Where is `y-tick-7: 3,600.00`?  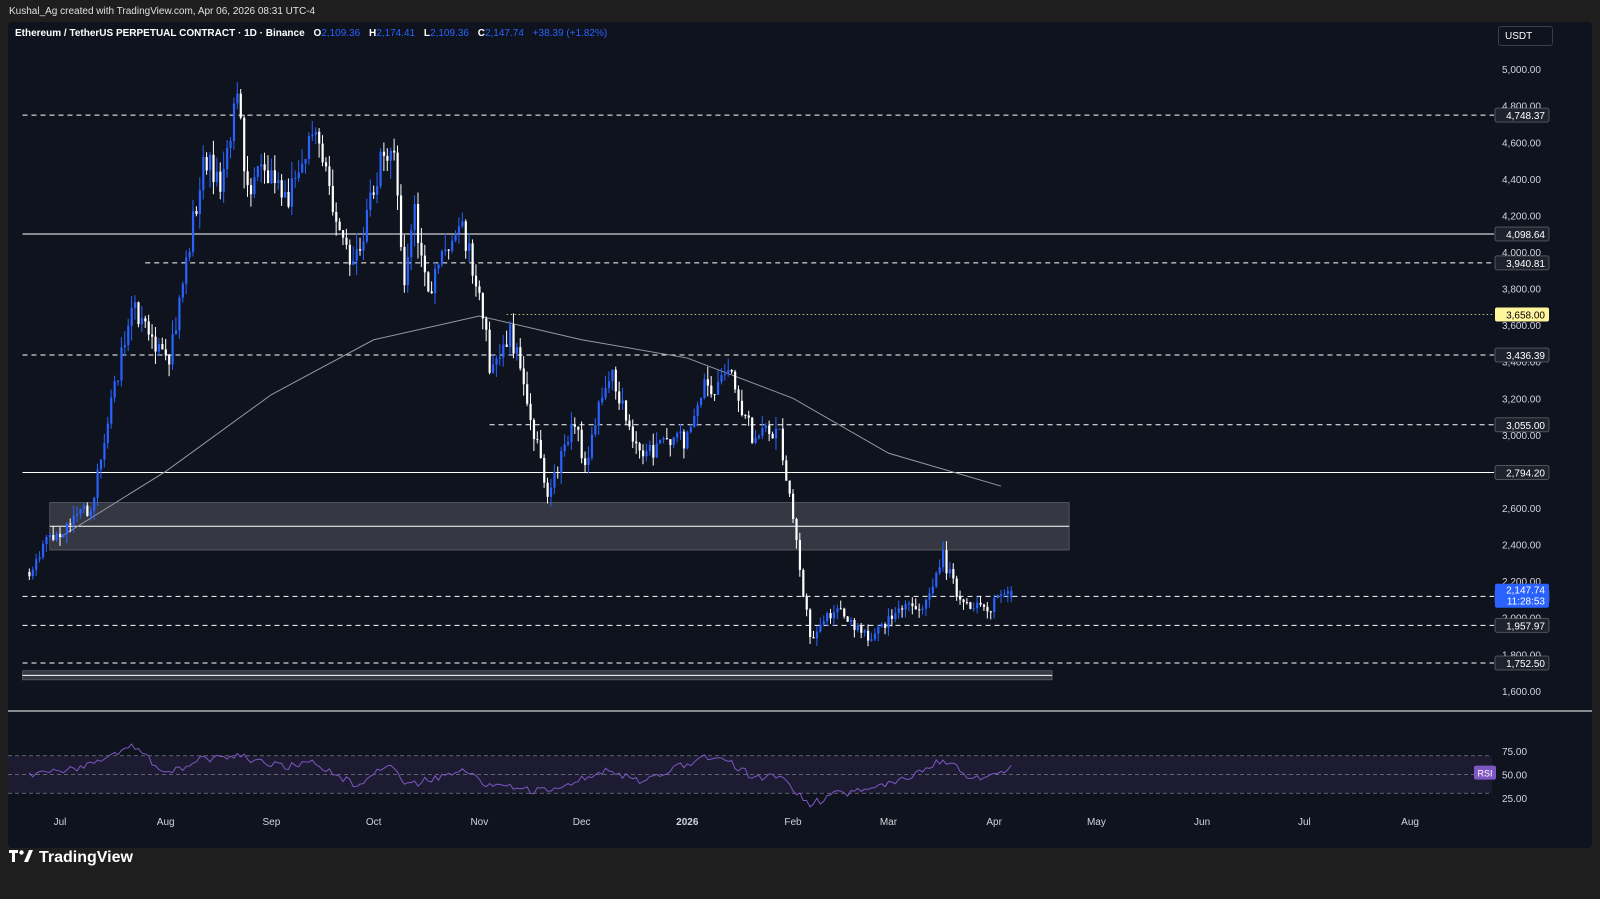 y-tick-7: 3,600.00 is located at coordinates (1521, 326).